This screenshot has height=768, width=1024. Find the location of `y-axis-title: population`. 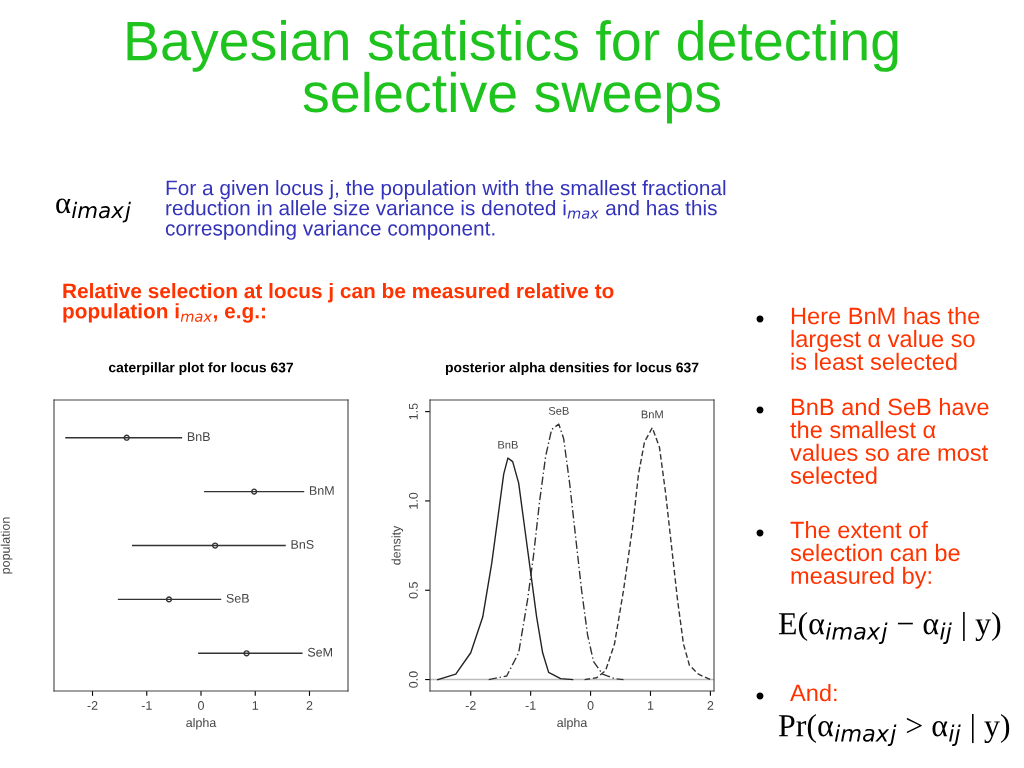

y-axis-title: population is located at coordinates (6, 545).